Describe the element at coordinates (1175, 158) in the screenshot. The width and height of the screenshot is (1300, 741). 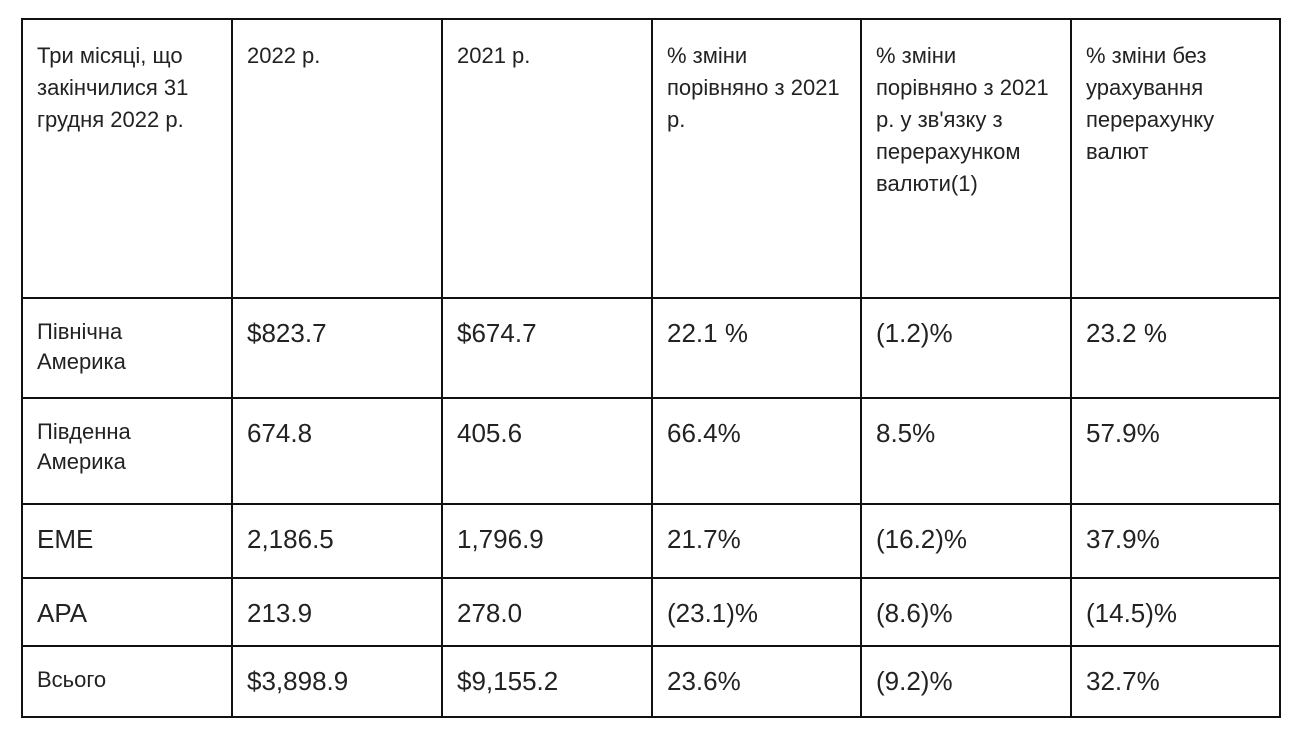
I see `header-cell: % зміни без урахування перерахунку валют` at that location.